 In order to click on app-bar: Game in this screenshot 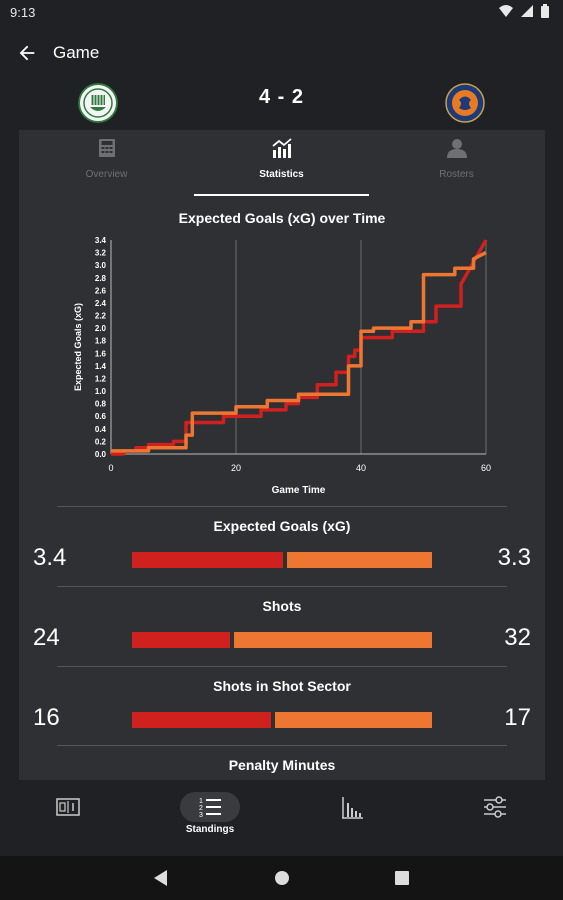, I will do `click(281, 53)`.